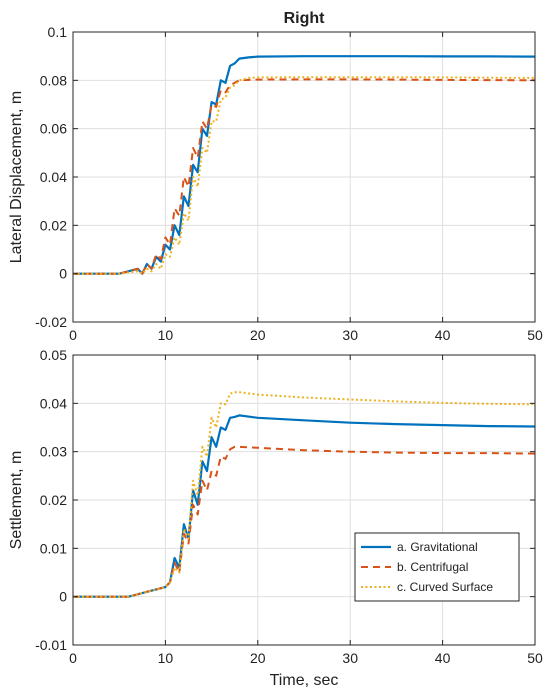 This screenshot has width=550, height=700. What do you see at coordinates (437, 547) in the screenshot?
I see `legend-entry-label: a. Gravitational` at bounding box center [437, 547].